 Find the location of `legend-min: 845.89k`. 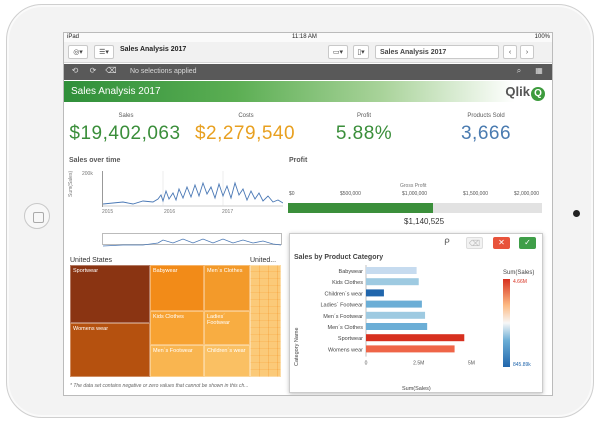

legend-min: 845.89k is located at coordinates (522, 365).